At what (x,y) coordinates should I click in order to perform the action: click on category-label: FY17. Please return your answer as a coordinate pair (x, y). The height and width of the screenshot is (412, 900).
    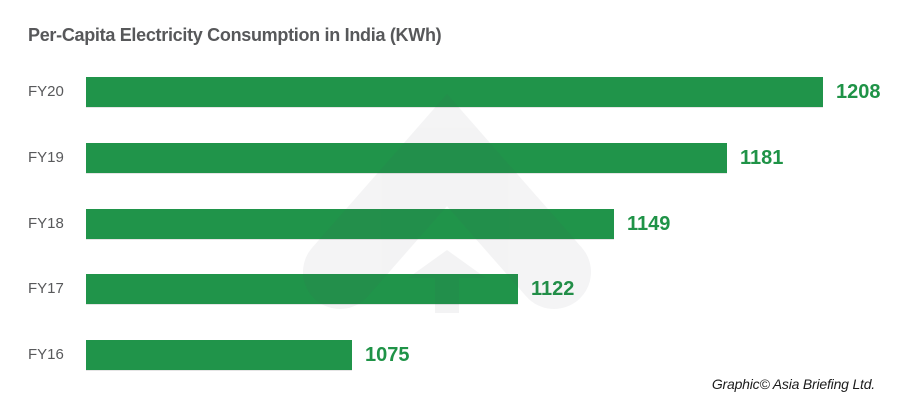
    Looking at the image, I should click on (46, 288).